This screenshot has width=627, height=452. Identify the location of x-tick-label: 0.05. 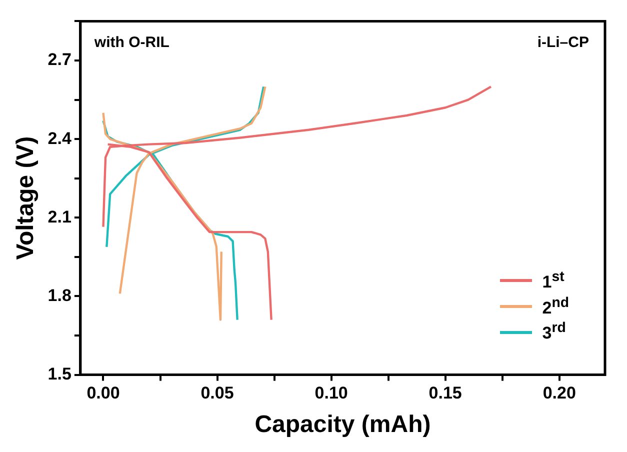
(217, 393).